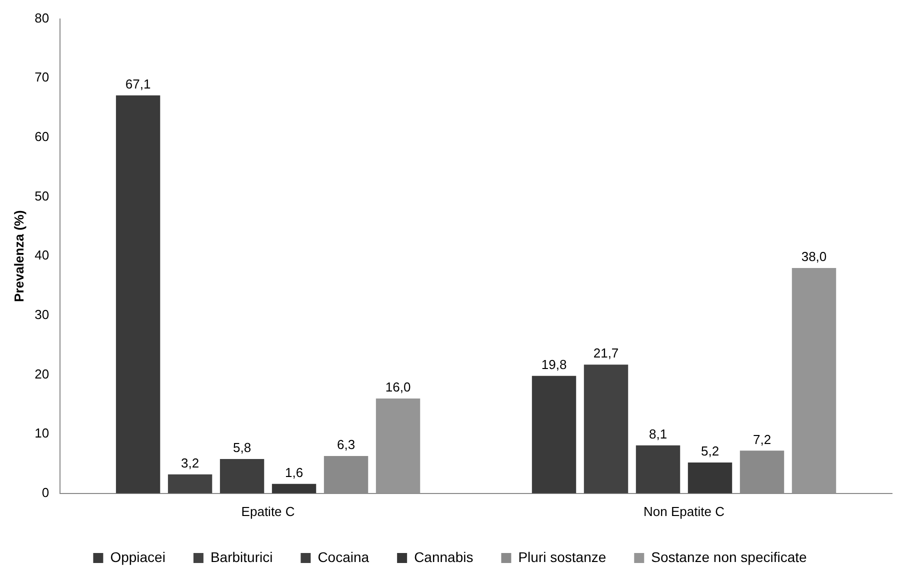 This screenshot has width=920, height=583. I want to click on y-axis-title: Prevalenza (%), so click(18, 256).